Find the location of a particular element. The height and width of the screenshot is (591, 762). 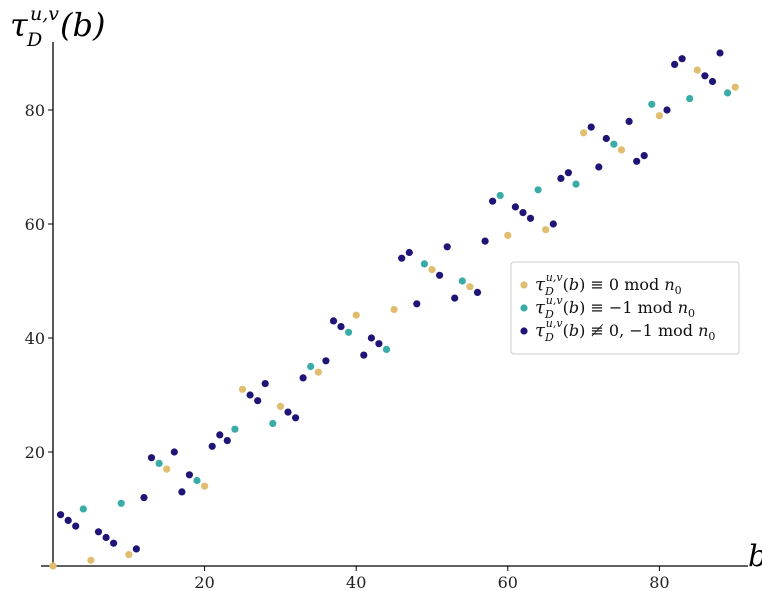

svg-text: D is located at coordinates (34, 40).